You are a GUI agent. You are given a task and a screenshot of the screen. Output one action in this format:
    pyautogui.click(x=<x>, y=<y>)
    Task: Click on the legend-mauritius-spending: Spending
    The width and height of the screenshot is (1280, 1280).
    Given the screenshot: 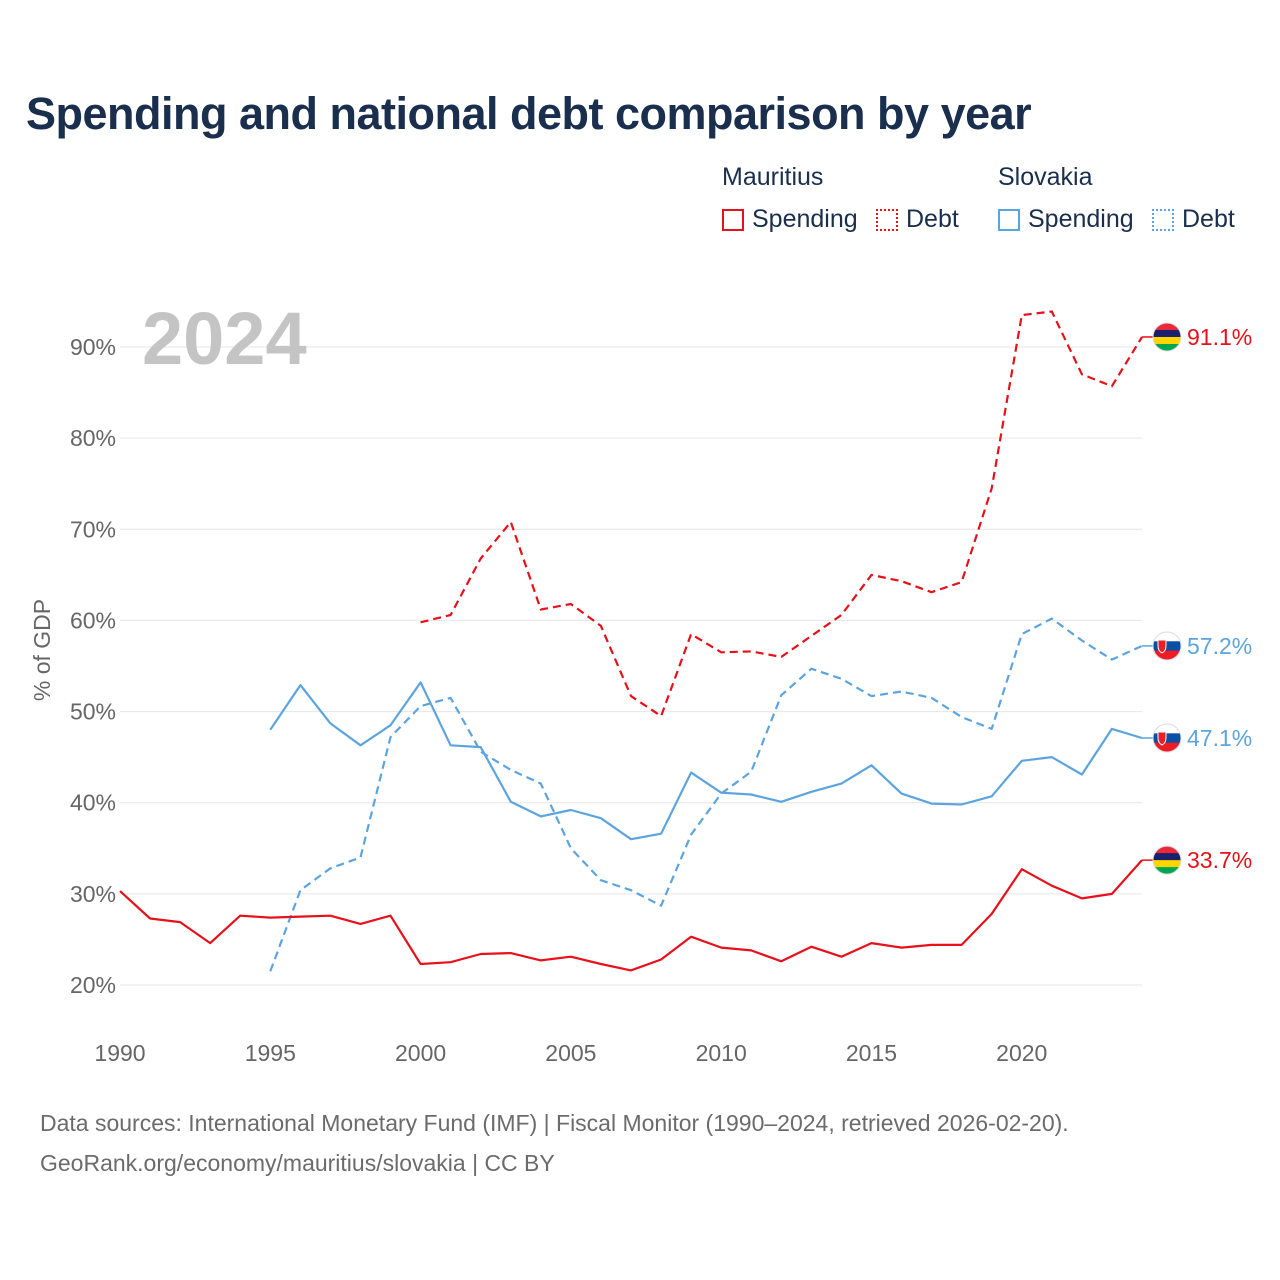 What is the action you would take?
    pyautogui.click(x=790, y=219)
    